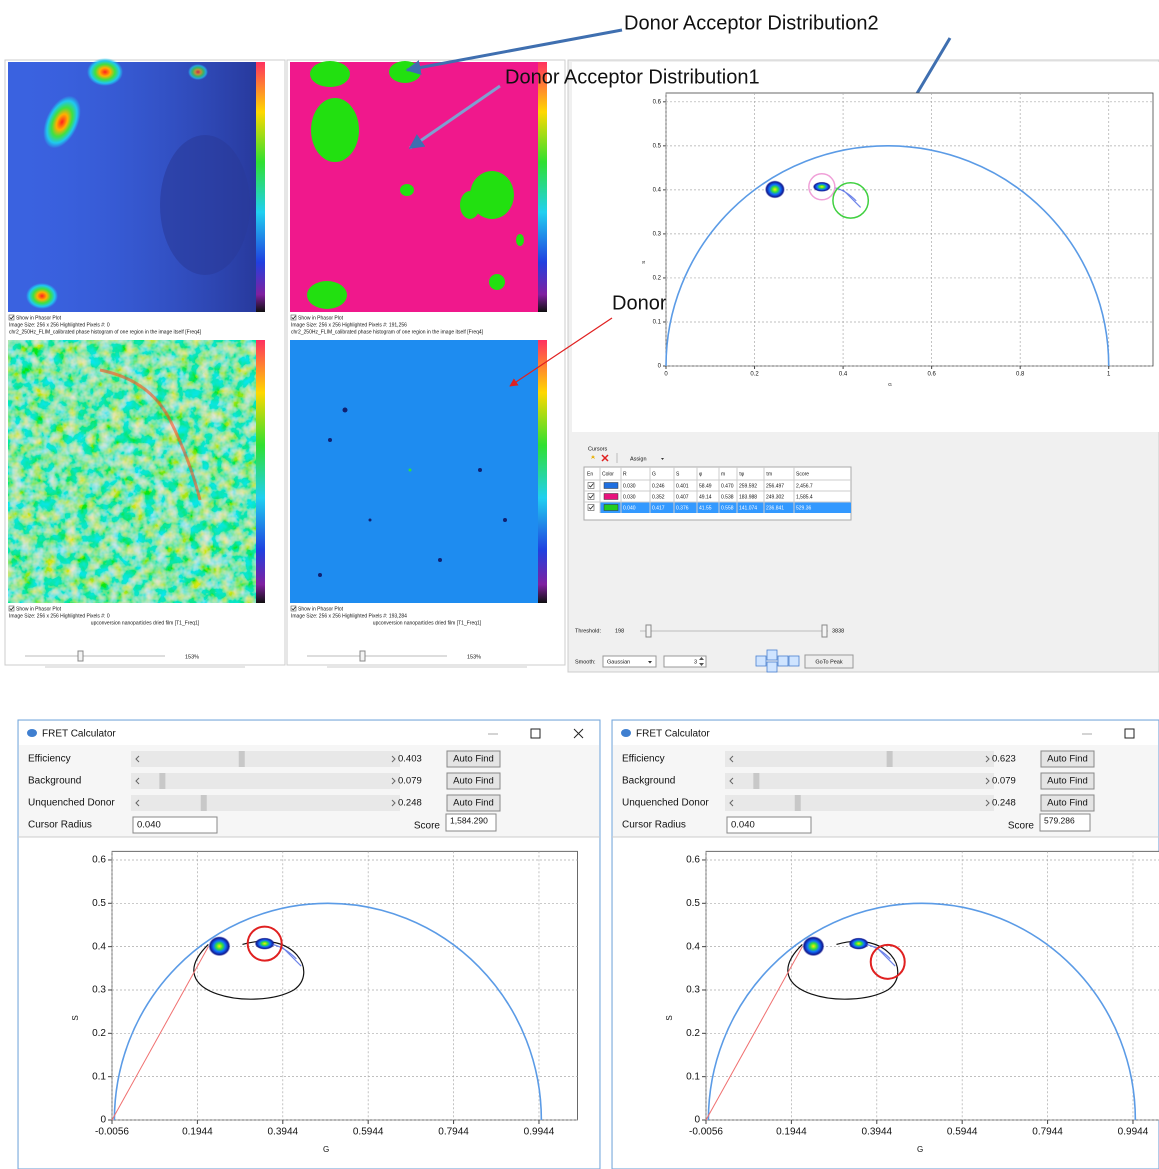  I want to click on field-label: Score, so click(1021, 826).